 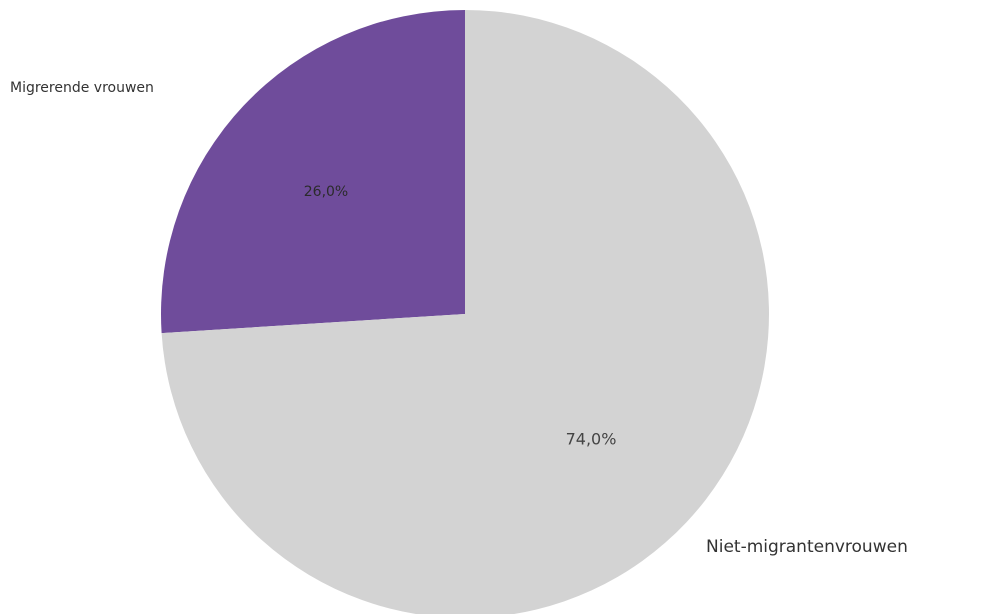 What do you see at coordinates (82, 88) in the screenshot?
I see `category-label-migrerende-vrouwen: Migrerende vrouwen` at bounding box center [82, 88].